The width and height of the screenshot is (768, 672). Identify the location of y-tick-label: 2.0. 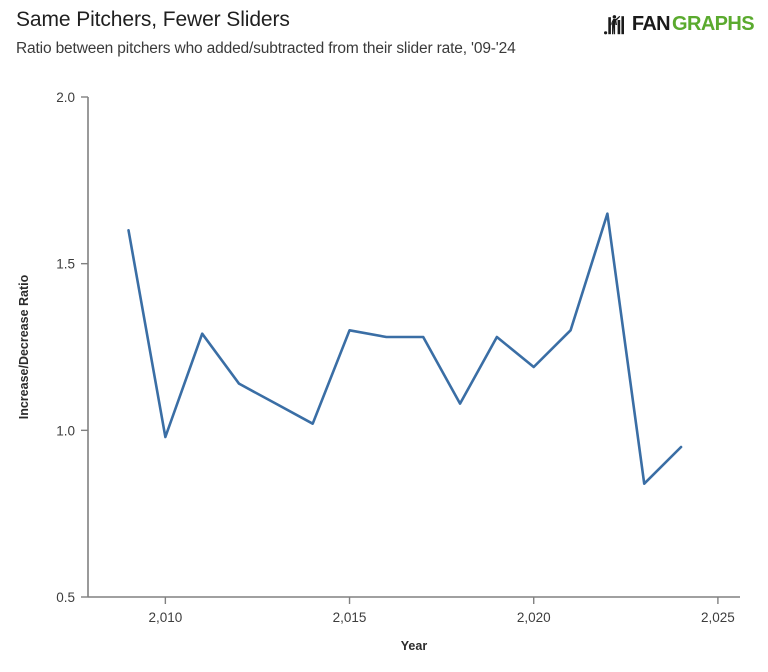
(65, 97).